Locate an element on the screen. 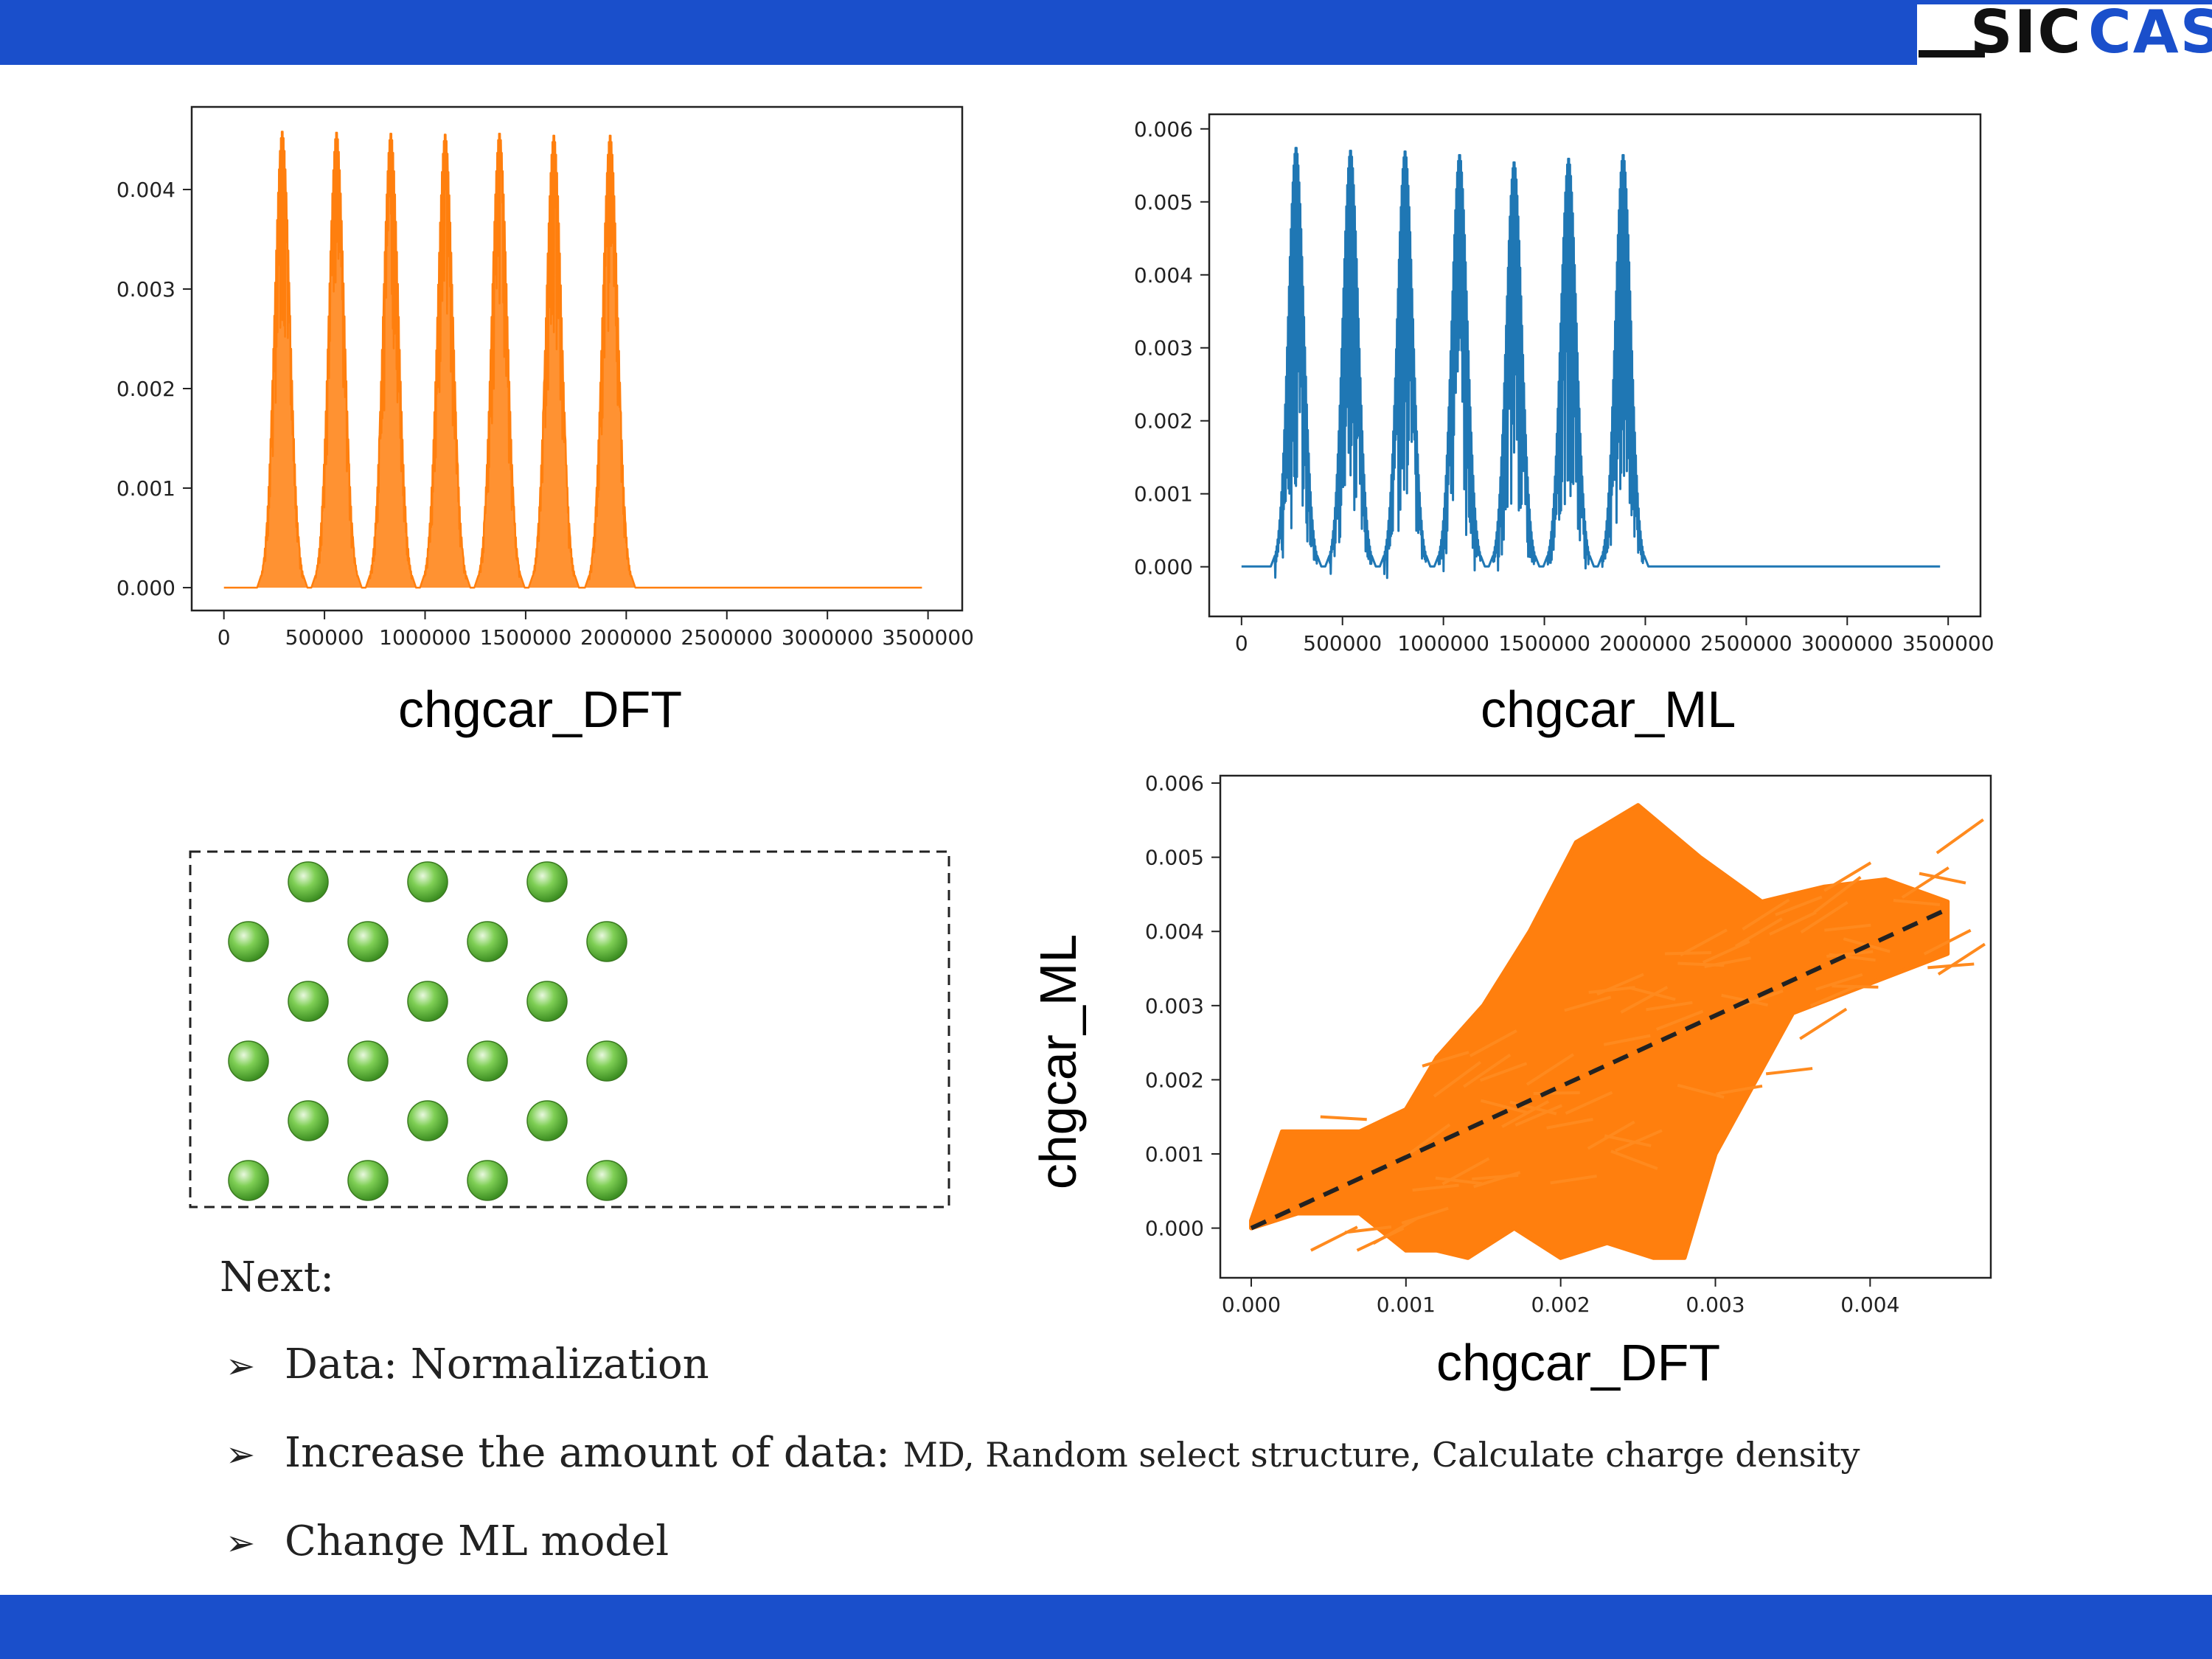  x-tick-label: 0.001 is located at coordinates (1406, 1305).